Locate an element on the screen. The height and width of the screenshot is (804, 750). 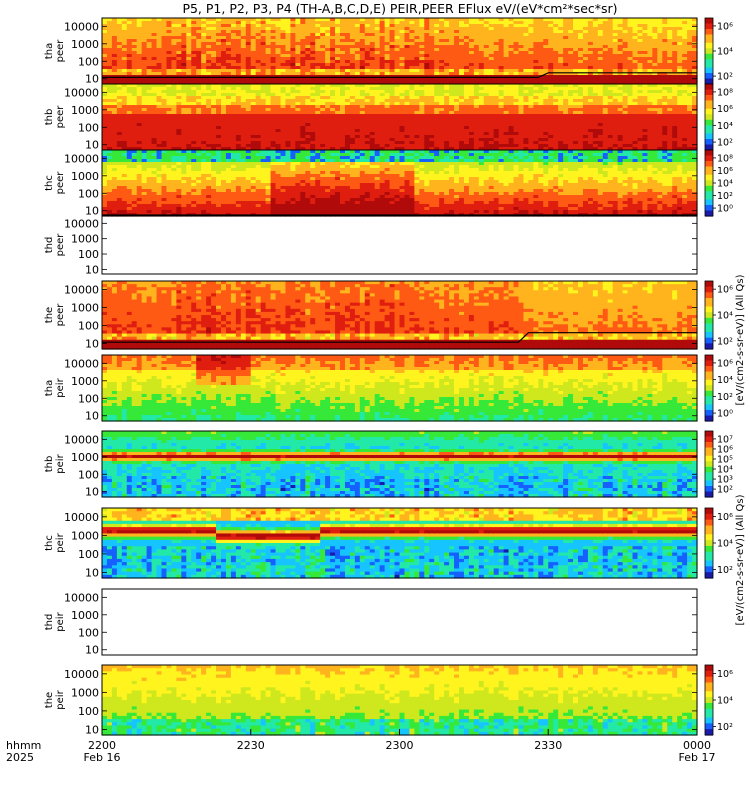
panel-label-probe: tha is located at coordinates (49, 51).